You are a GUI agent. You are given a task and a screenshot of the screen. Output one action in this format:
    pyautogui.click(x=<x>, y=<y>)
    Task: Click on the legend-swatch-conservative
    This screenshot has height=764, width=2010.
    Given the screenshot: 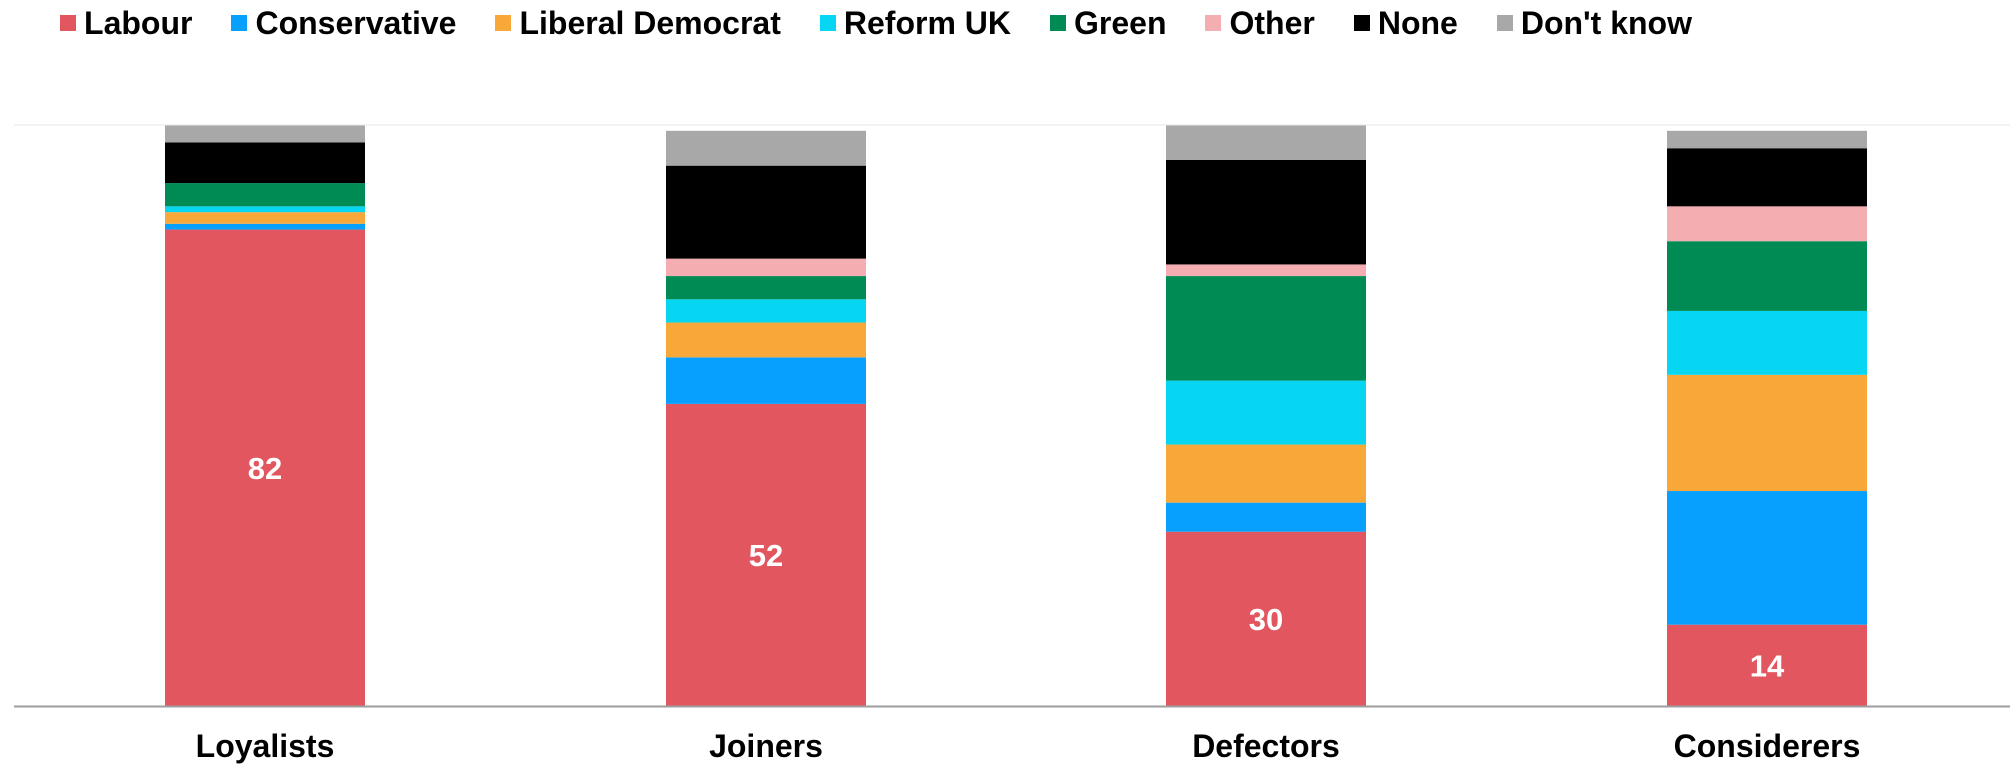 What is the action you would take?
    pyautogui.click(x=239, y=23)
    